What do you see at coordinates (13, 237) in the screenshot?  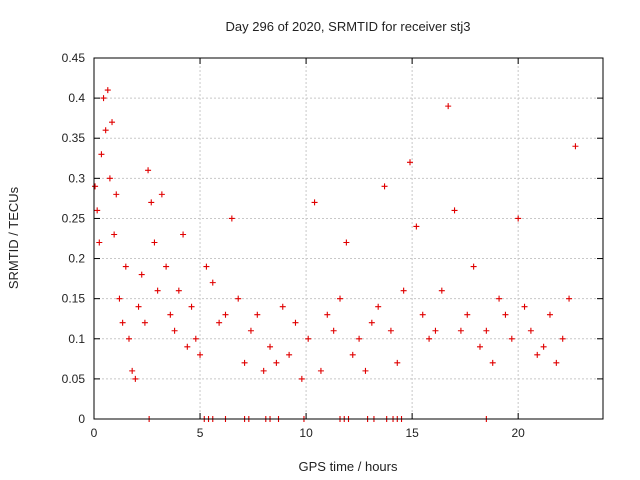 I see `y-axis-label: SRMTID / TECUs` at bounding box center [13, 237].